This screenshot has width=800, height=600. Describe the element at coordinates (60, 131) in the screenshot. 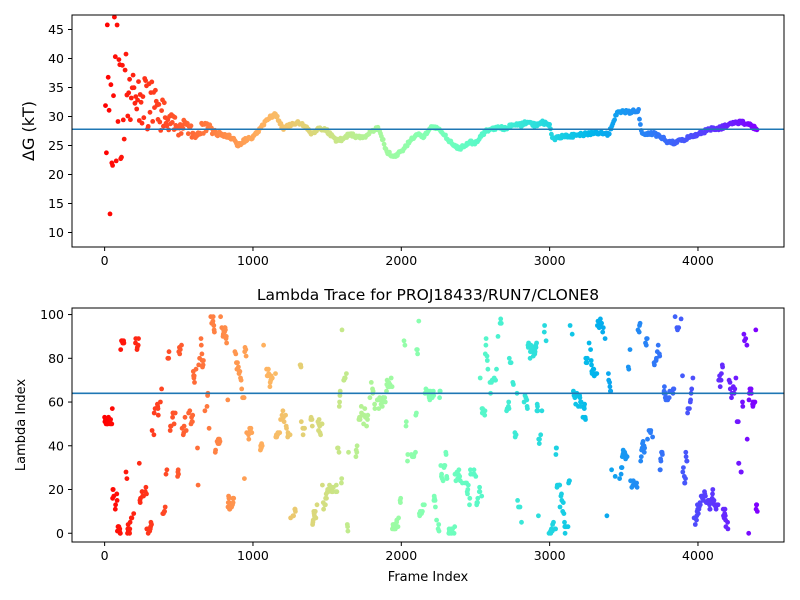

I see `delta-g-y-ticks: 10 15 20 25 30 35 40 45` at that location.